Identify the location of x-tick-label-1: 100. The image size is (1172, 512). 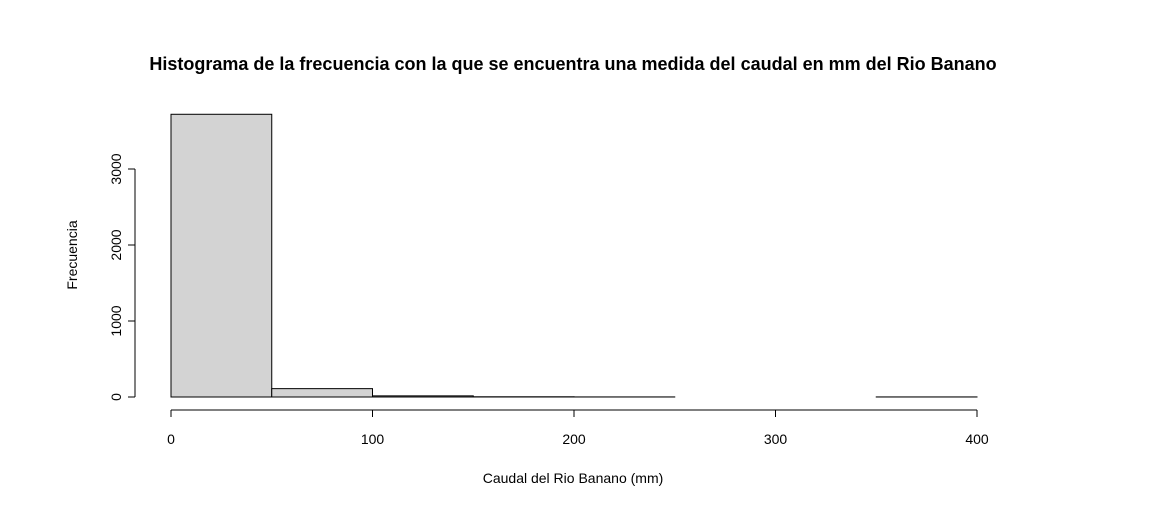
(373, 439).